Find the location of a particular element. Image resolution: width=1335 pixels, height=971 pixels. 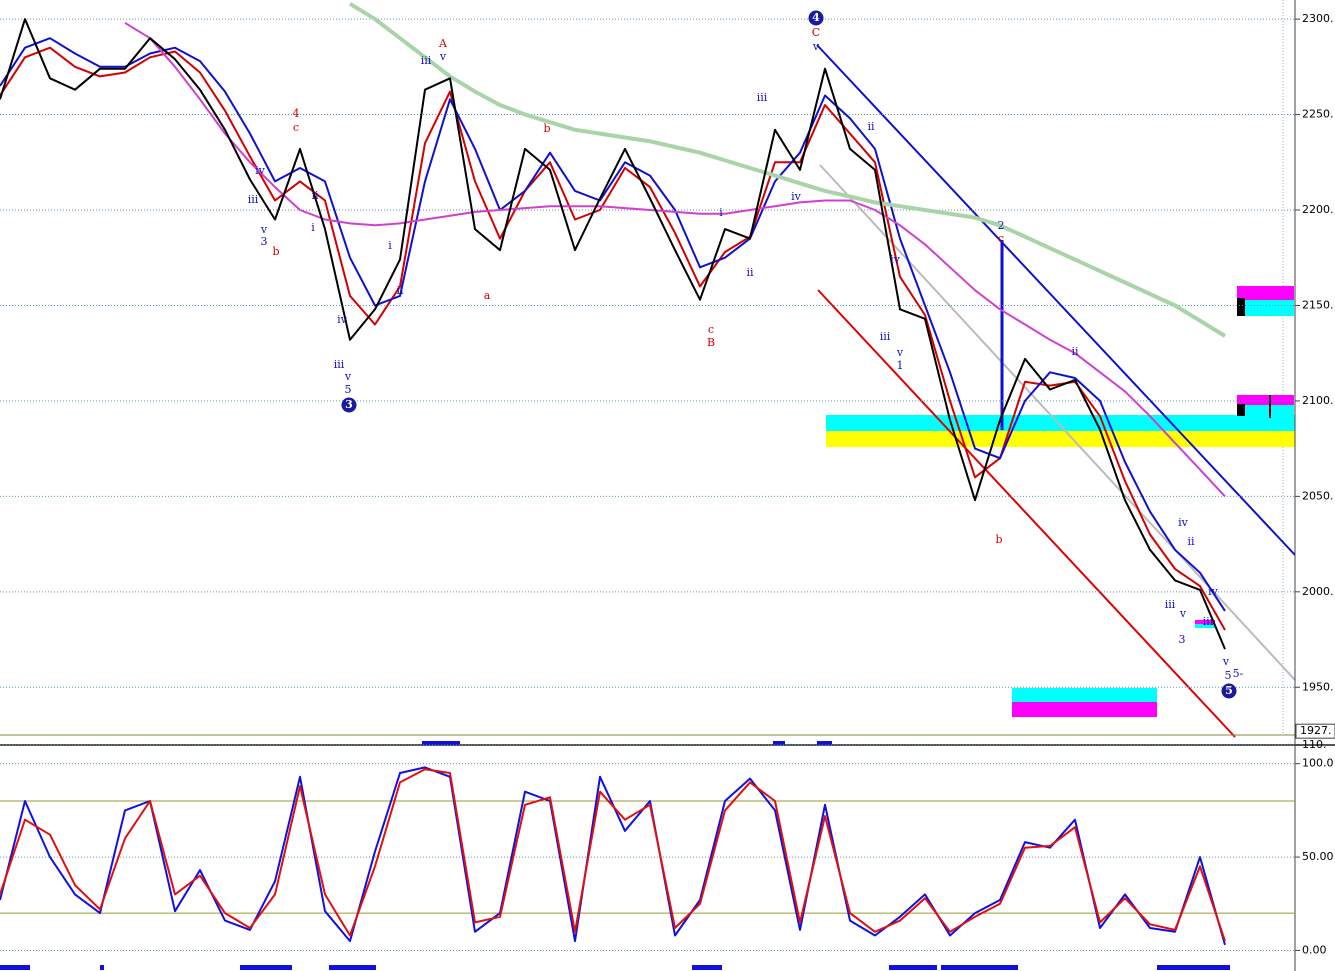

wave-label: 5- is located at coordinates (1238, 673).